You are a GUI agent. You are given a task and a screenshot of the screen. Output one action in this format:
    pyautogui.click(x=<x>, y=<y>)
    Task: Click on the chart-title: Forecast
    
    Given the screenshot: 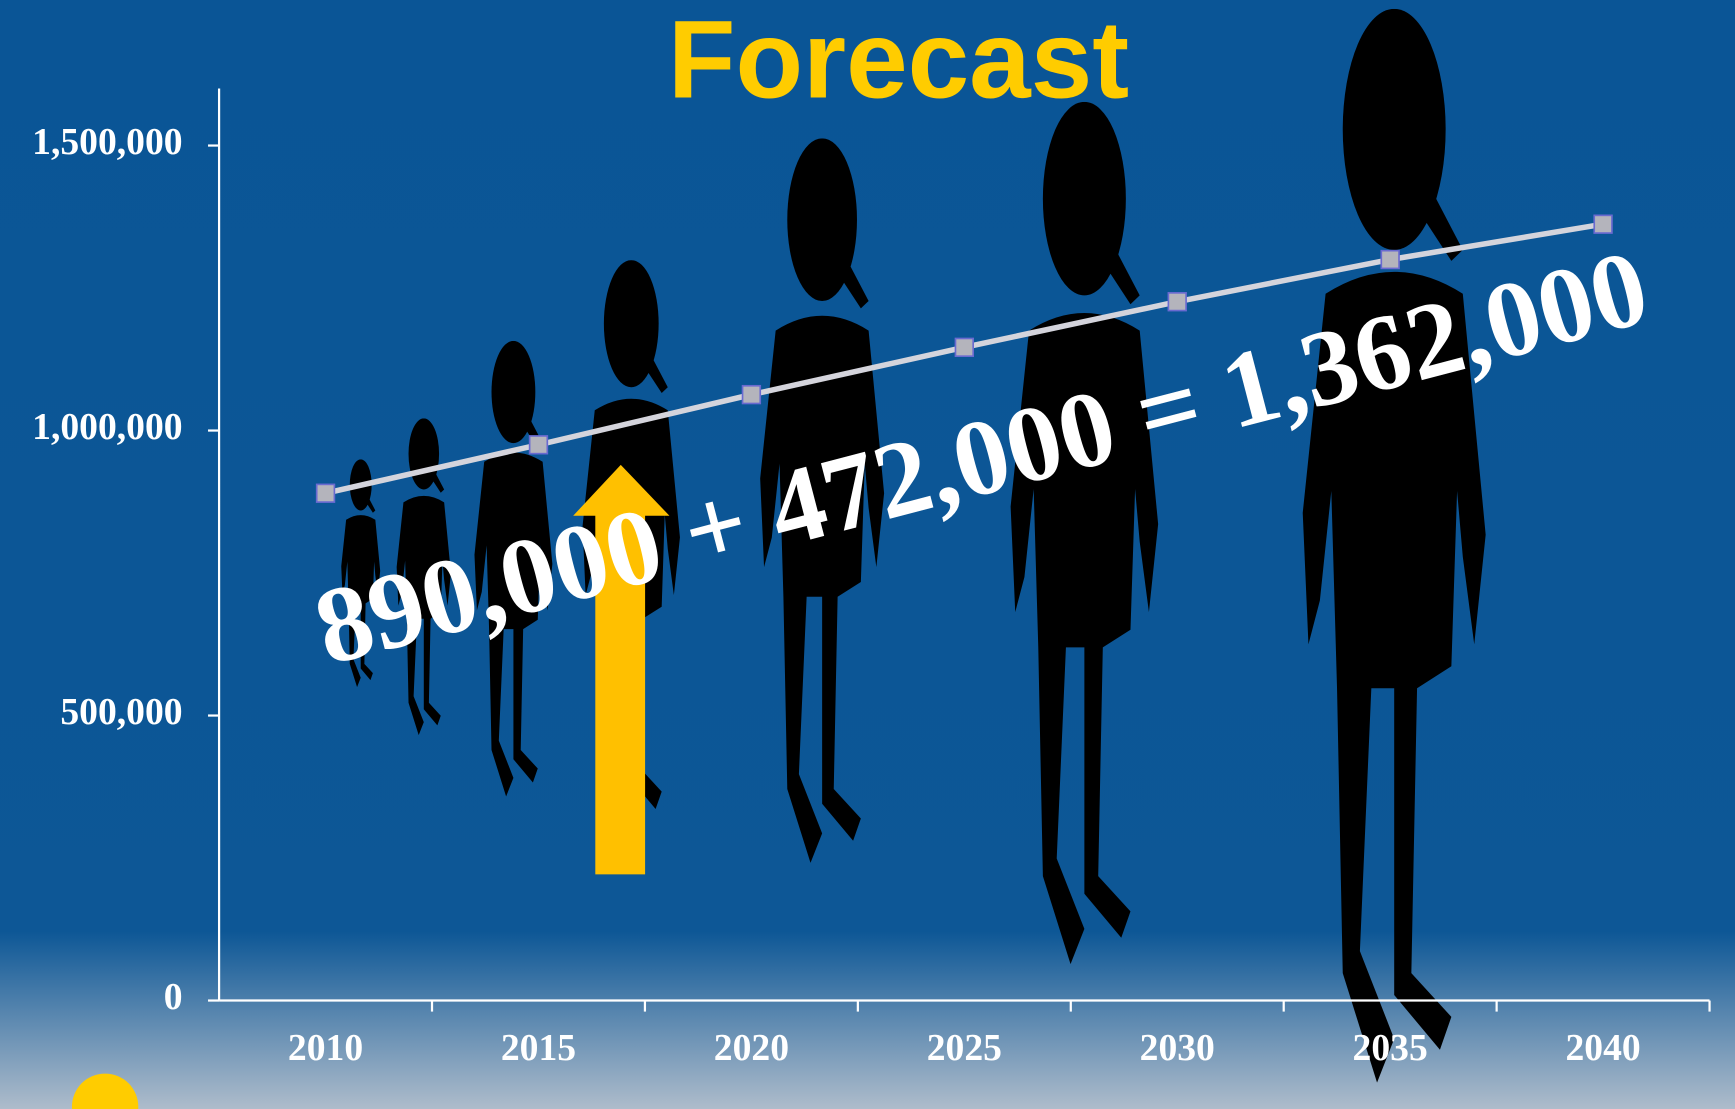 What is the action you would take?
    pyautogui.click(x=898, y=60)
    